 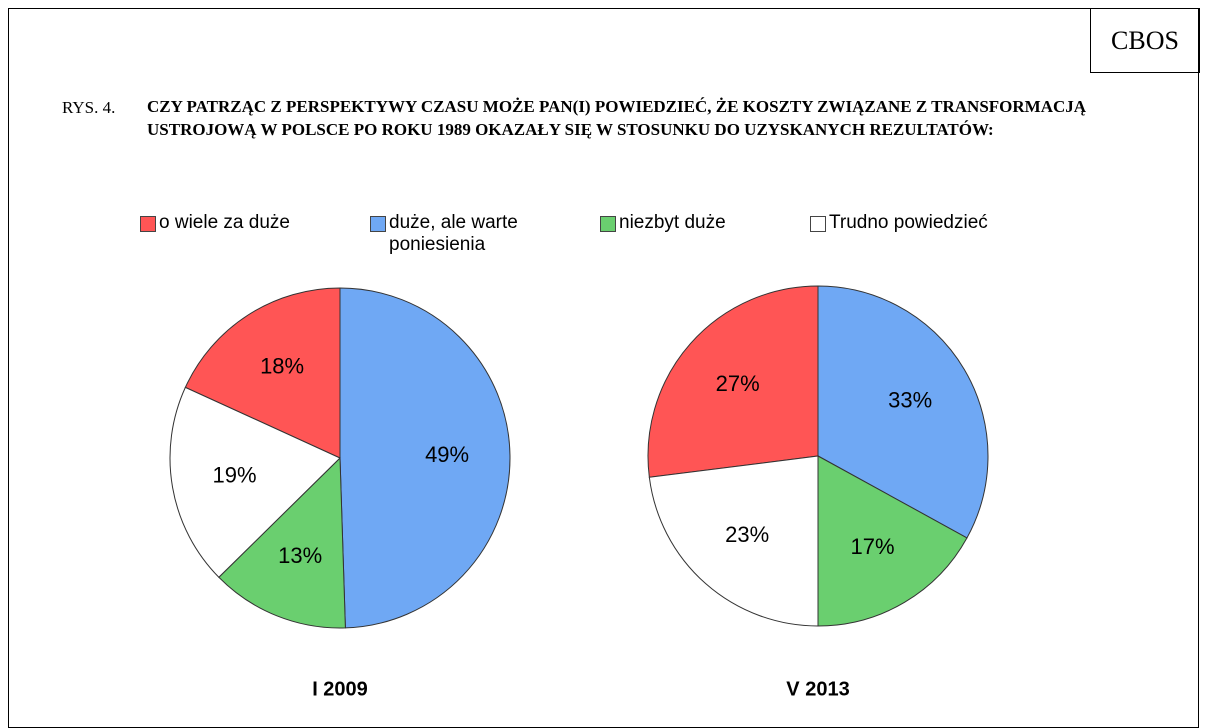 I want to click on value-label: 13%, so click(x=300, y=555).